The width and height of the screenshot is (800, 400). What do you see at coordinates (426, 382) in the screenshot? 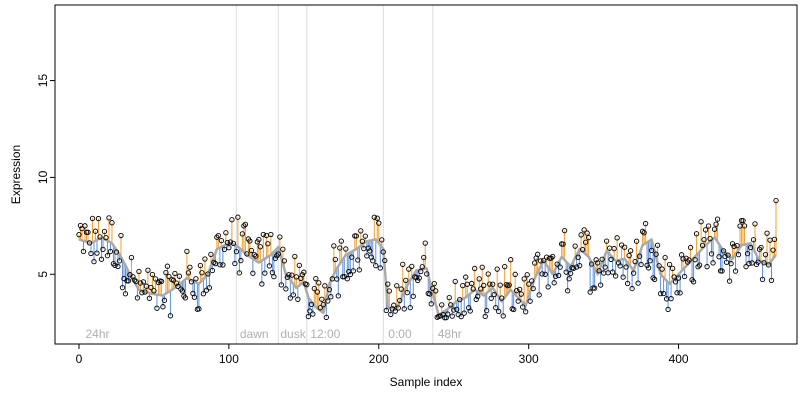
I see `x-axis-title: Sample index` at bounding box center [426, 382].